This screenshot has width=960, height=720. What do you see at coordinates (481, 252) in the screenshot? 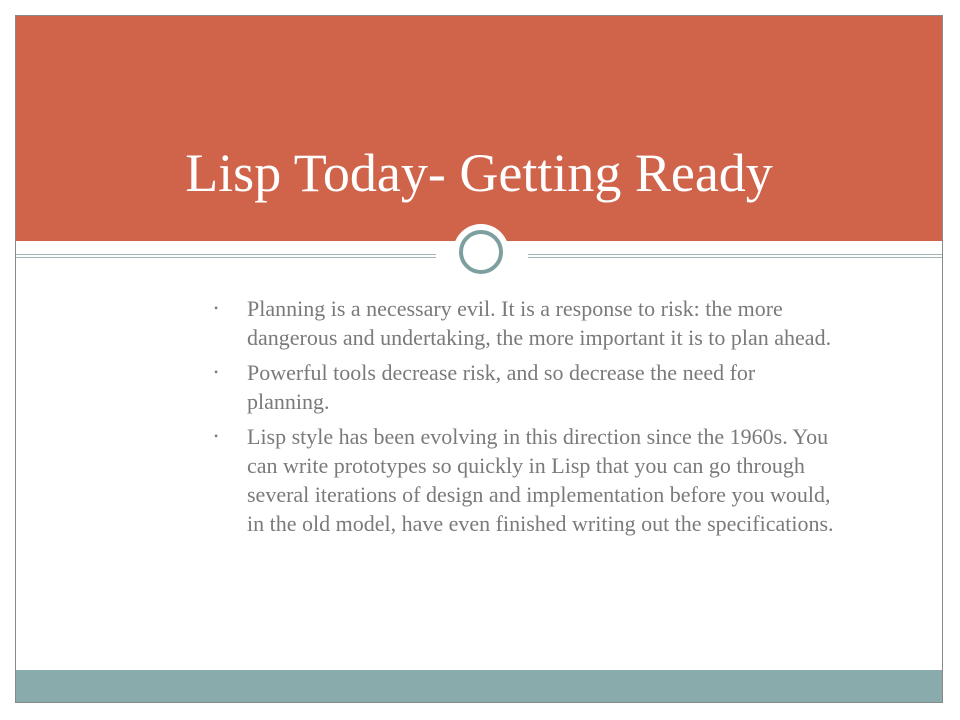
I see `circle-ornament-icon` at bounding box center [481, 252].